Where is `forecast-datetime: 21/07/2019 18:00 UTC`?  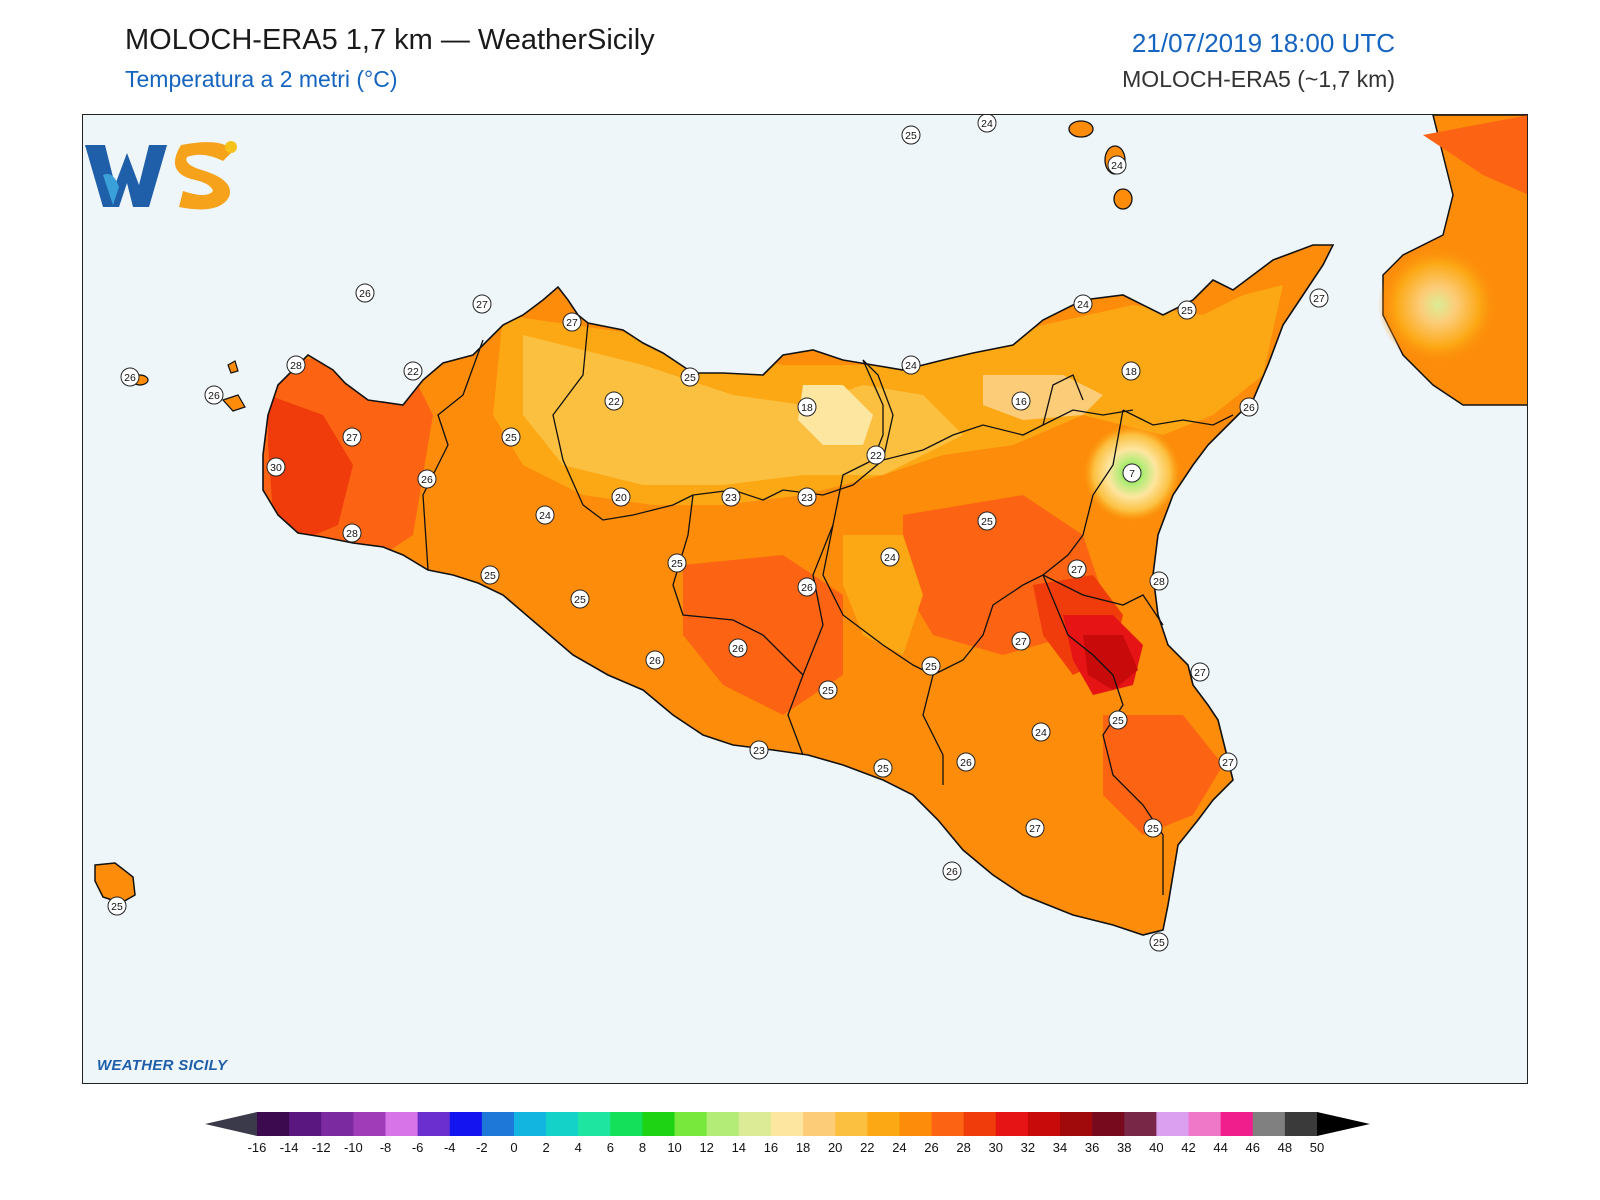 forecast-datetime: 21/07/2019 18:00 UTC is located at coordinates (1263, 43).